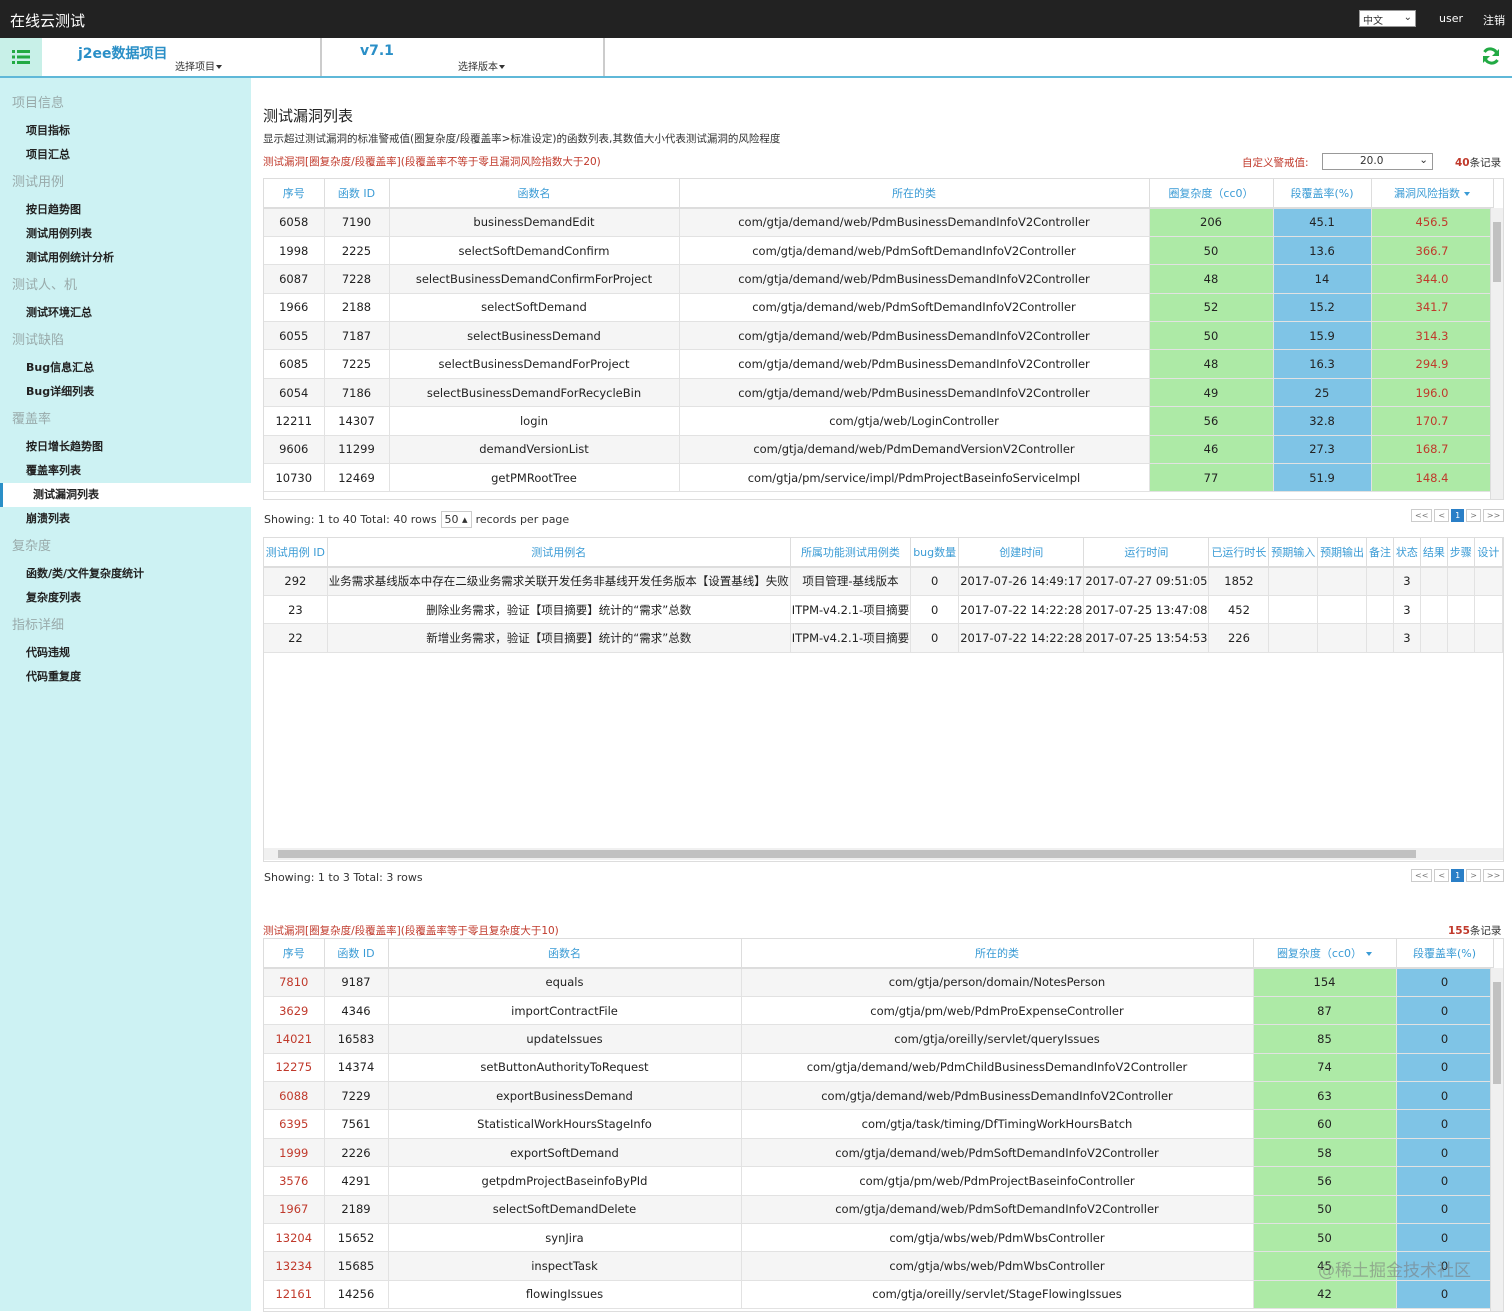  What do you see at coordinates (59, 233) in the screenshot?
I see `nav-item: 测试用例列表` at bounding box center [59, 233].